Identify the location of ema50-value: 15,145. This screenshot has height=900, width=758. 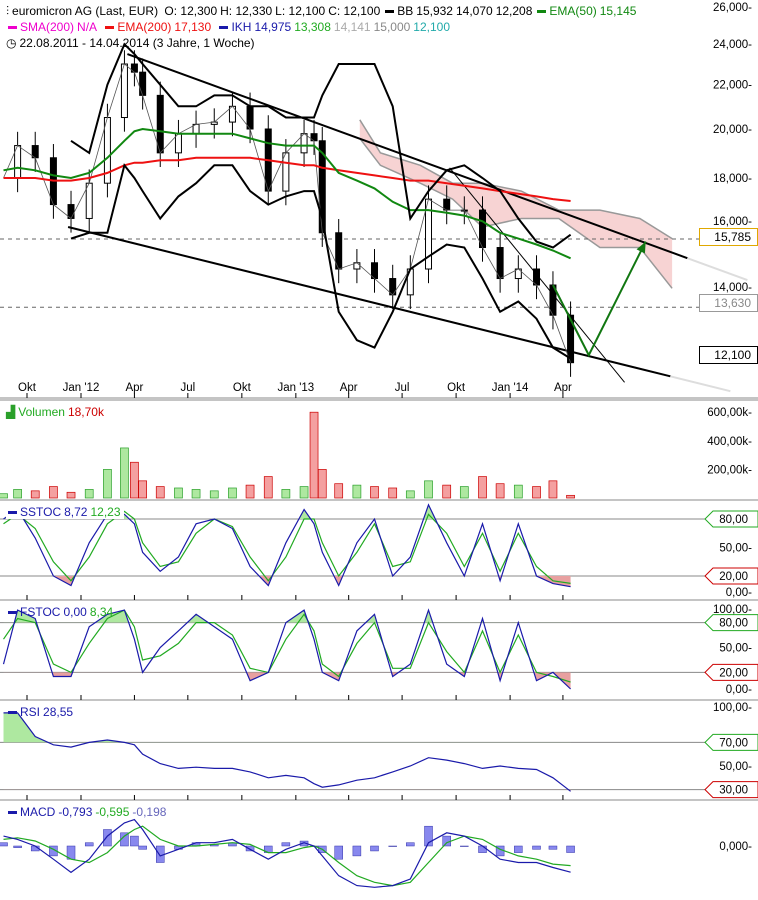
(618, 11).